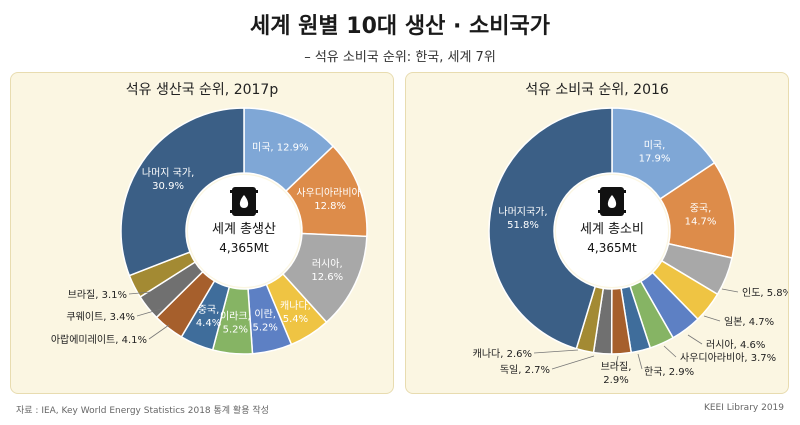  Describe the element at coordinates (168, 173) in the screenshot. I see `slice-label-name: 나머지 국가,` at that location.